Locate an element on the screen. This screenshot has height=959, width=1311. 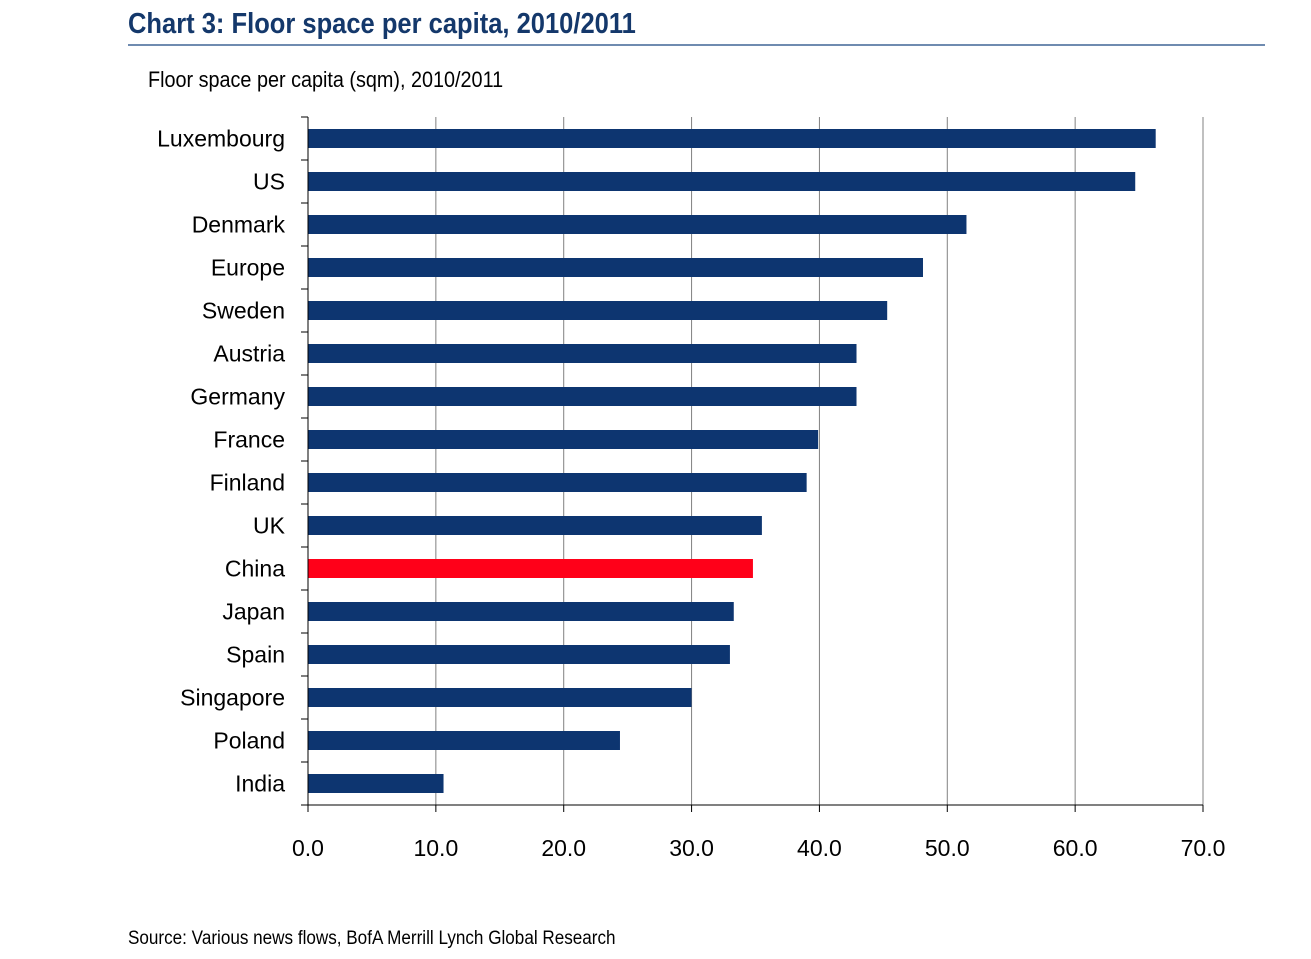
bar-germany is located at coordinates (582, 396).